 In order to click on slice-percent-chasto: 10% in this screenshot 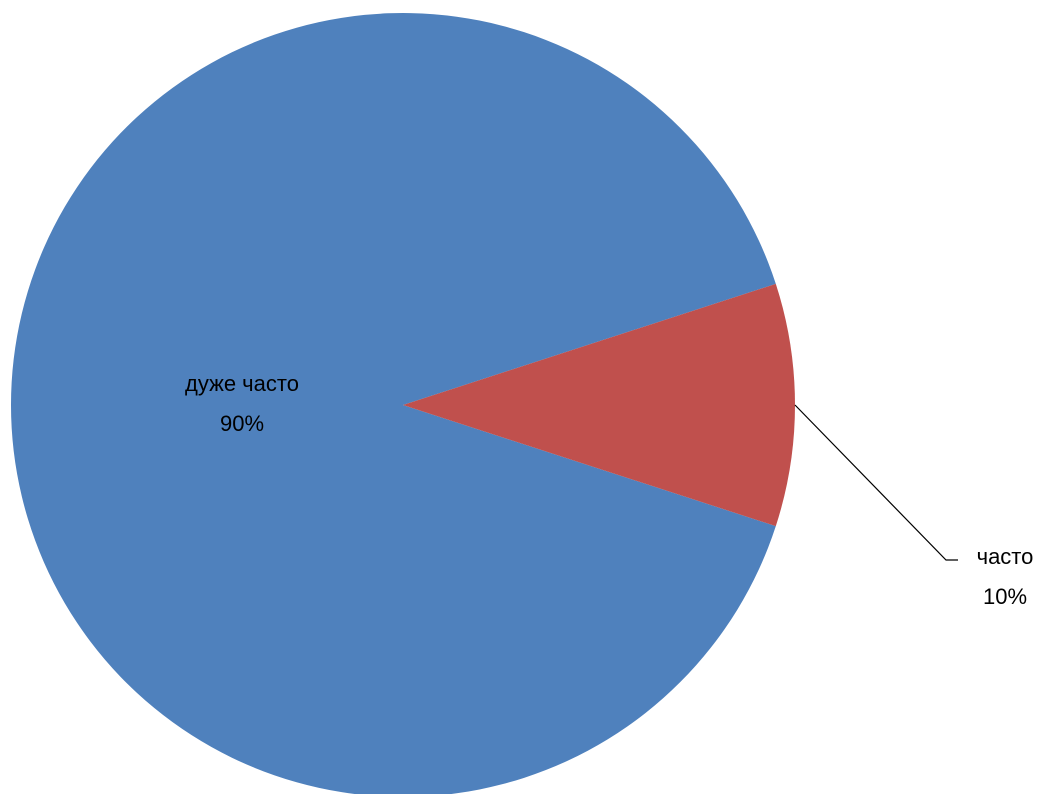, I will do `click(1005, 596)`.